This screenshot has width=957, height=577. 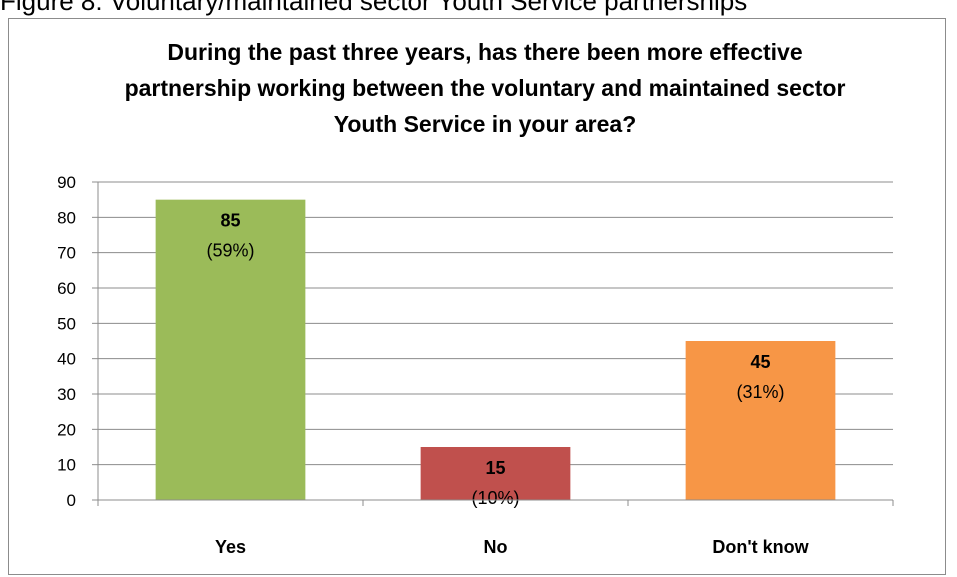 What do you see at coordinates (66, 465) in the screenshot?
I see `y-tick-label: 10` at bounding box center [66, 465].